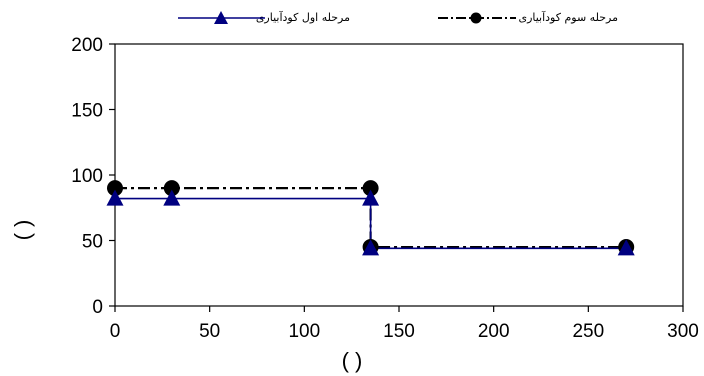  What do you see at coordinates (115, 331) in the screenshot?
I see `x-tick-label: 0` at bounding box center [115, 331].